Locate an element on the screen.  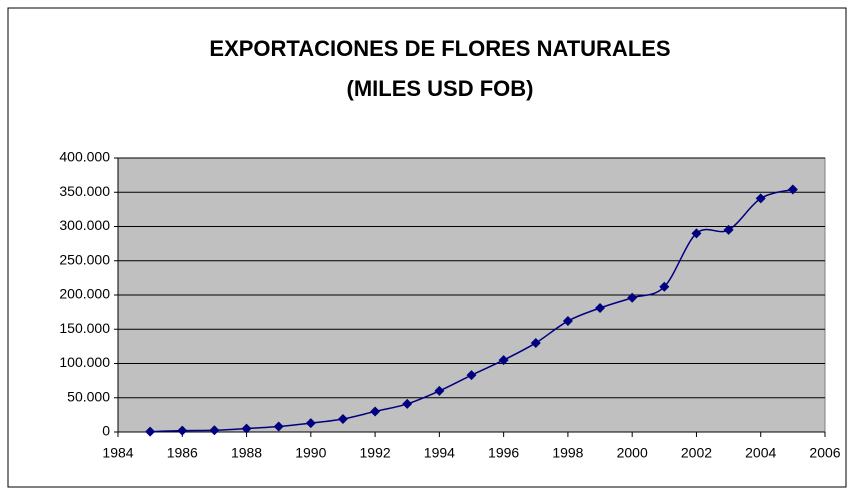
y-tick-label: 100.000 is located at coordinates (84, 362).